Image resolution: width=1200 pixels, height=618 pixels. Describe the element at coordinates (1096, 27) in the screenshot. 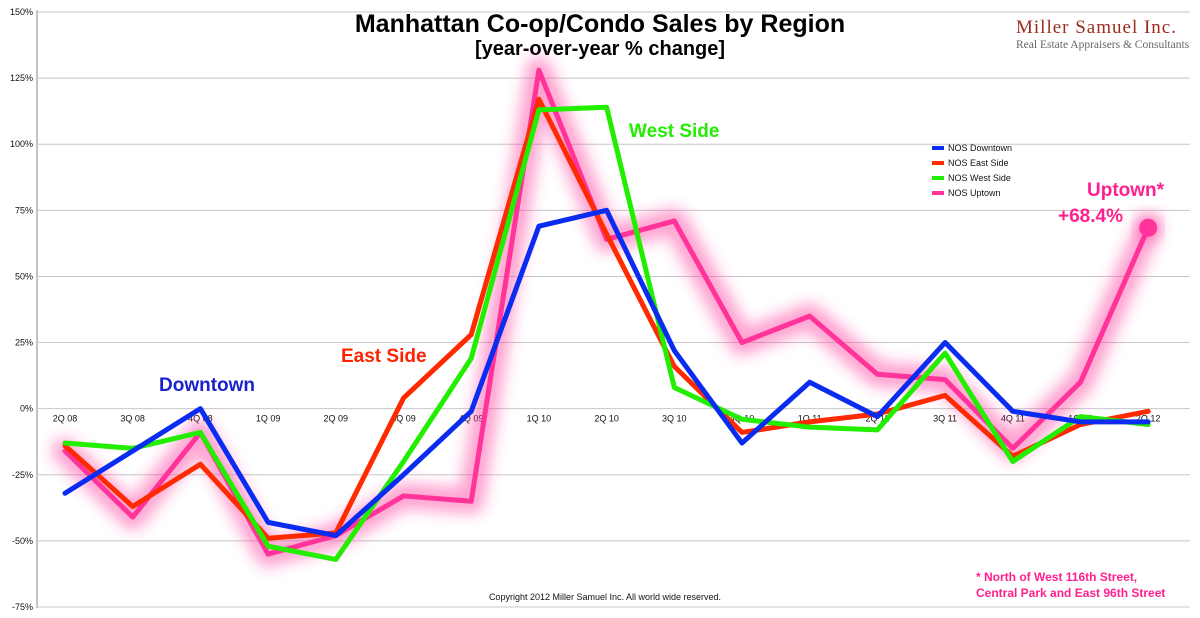

I see `brand-name: Miller Samuel Inc.` at that location.